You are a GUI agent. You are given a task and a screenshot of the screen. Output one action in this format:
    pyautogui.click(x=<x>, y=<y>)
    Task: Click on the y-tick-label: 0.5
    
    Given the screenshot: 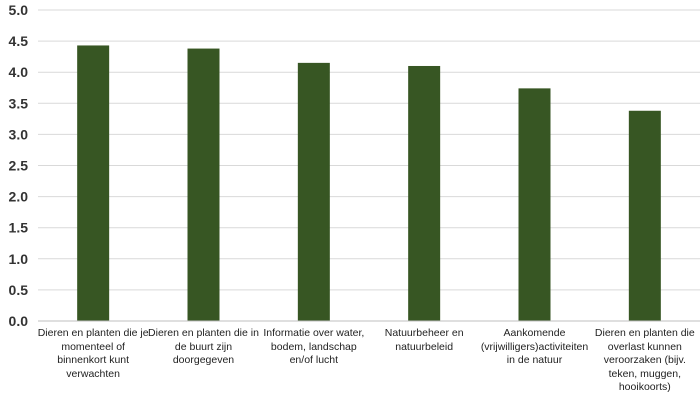 What is the action you would take?
    pyautogui.click(x=19, y=290)
    